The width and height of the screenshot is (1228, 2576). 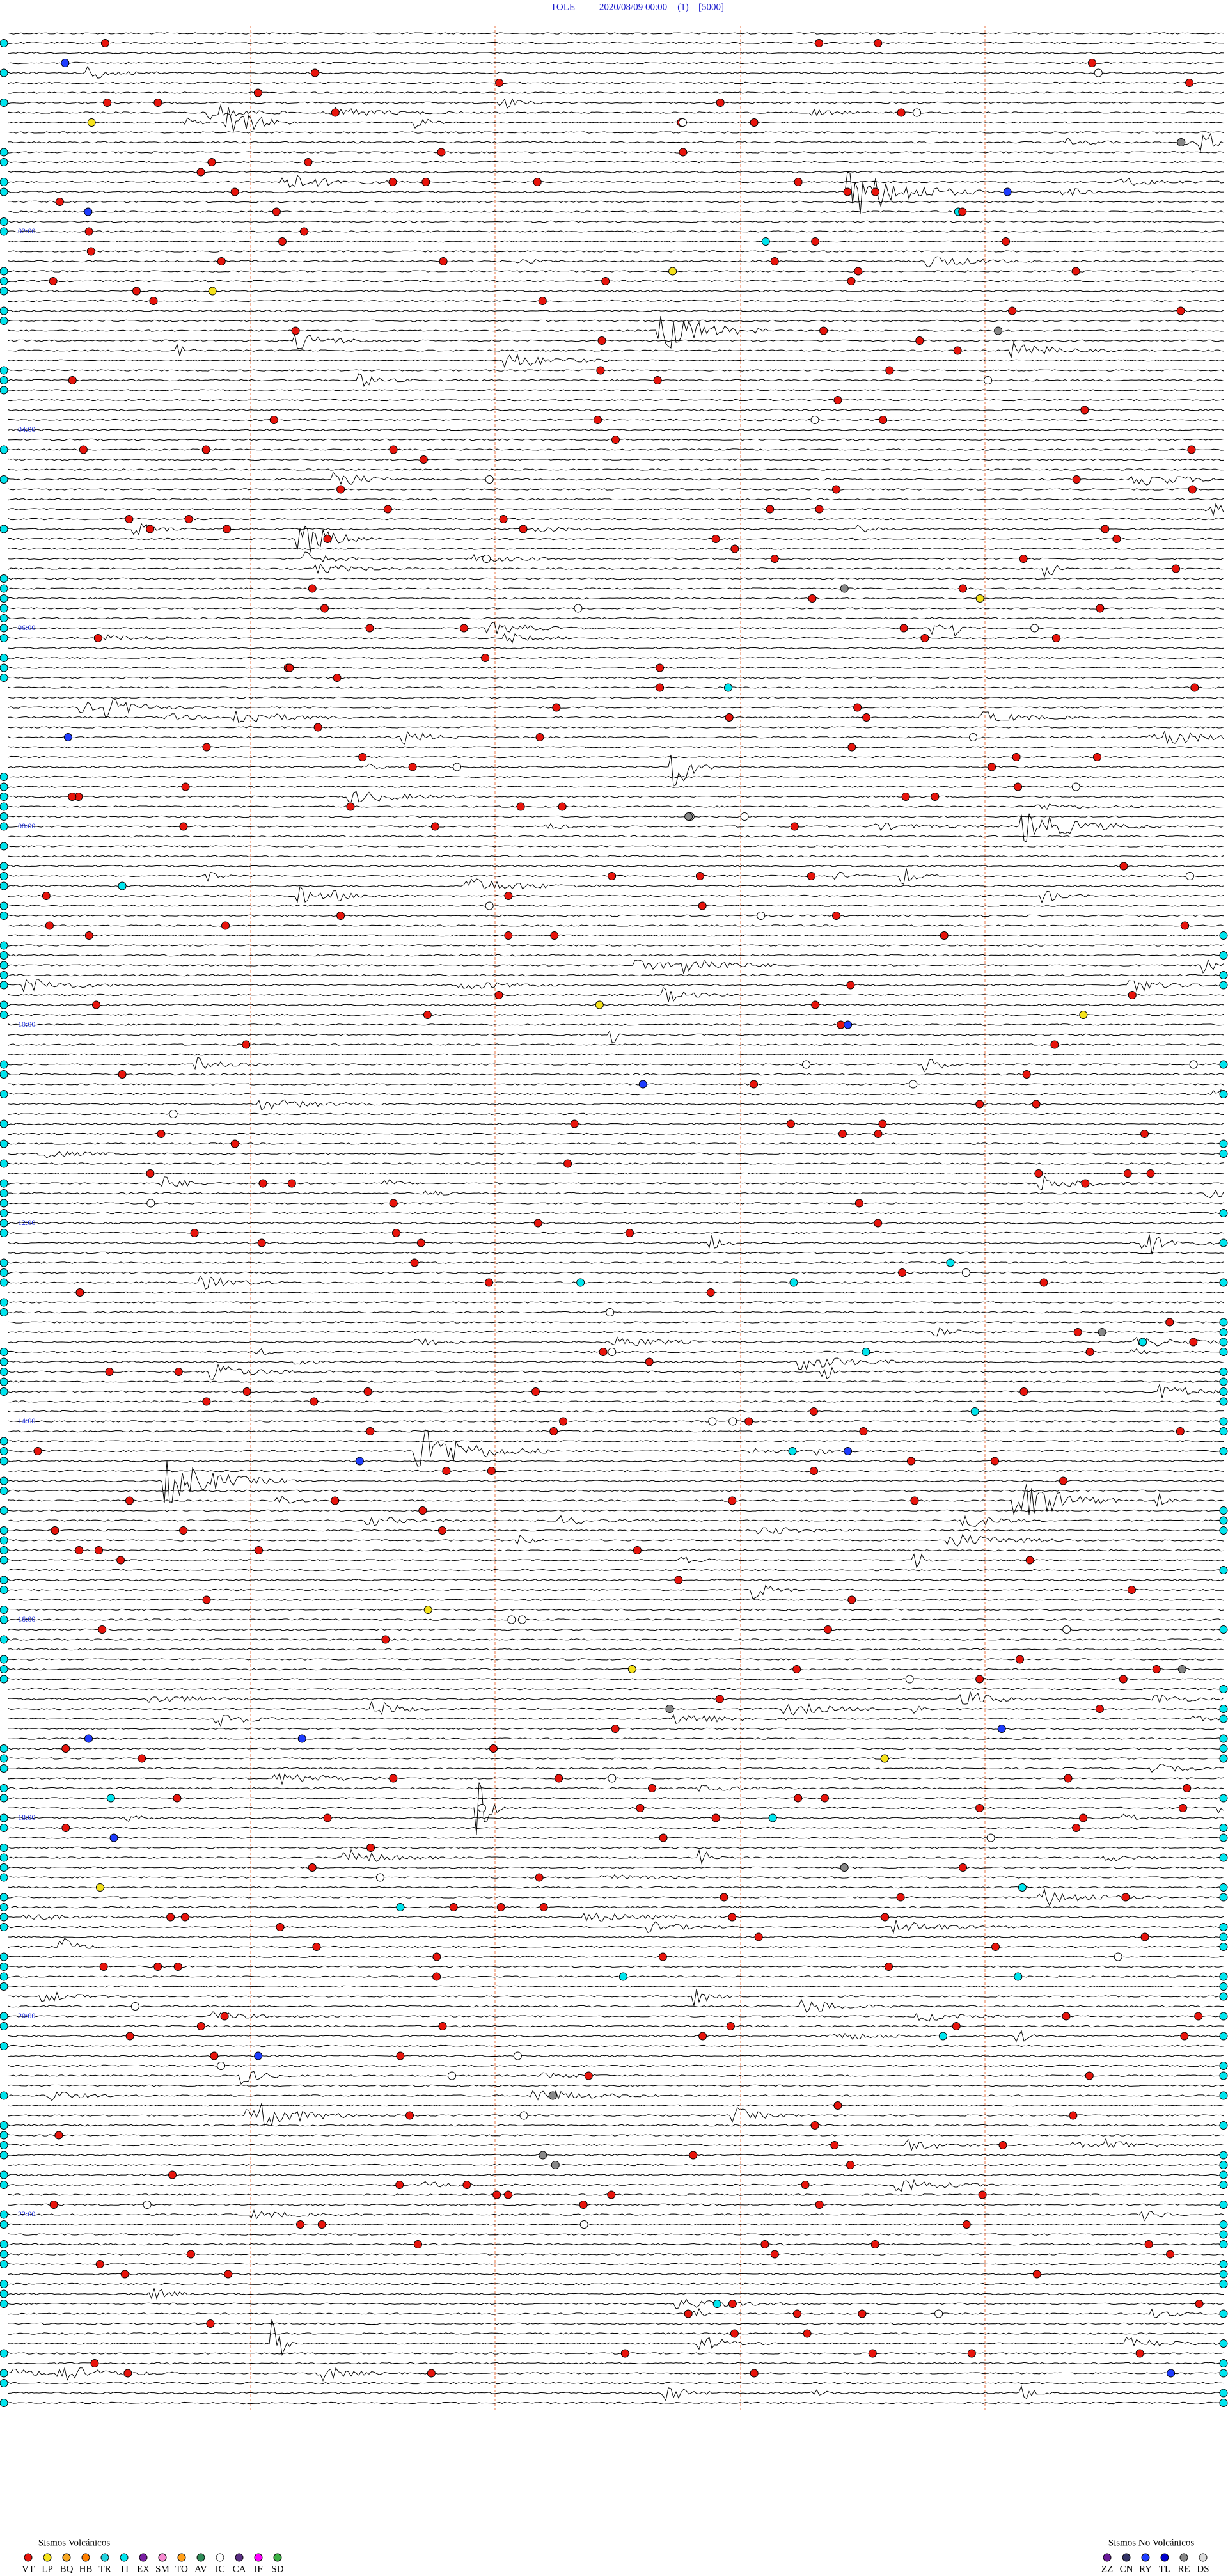 What do you see at coordinates (124, 2569) in the screenshot?
I see `legend-code: TI` at bounding box center [124, 2569].